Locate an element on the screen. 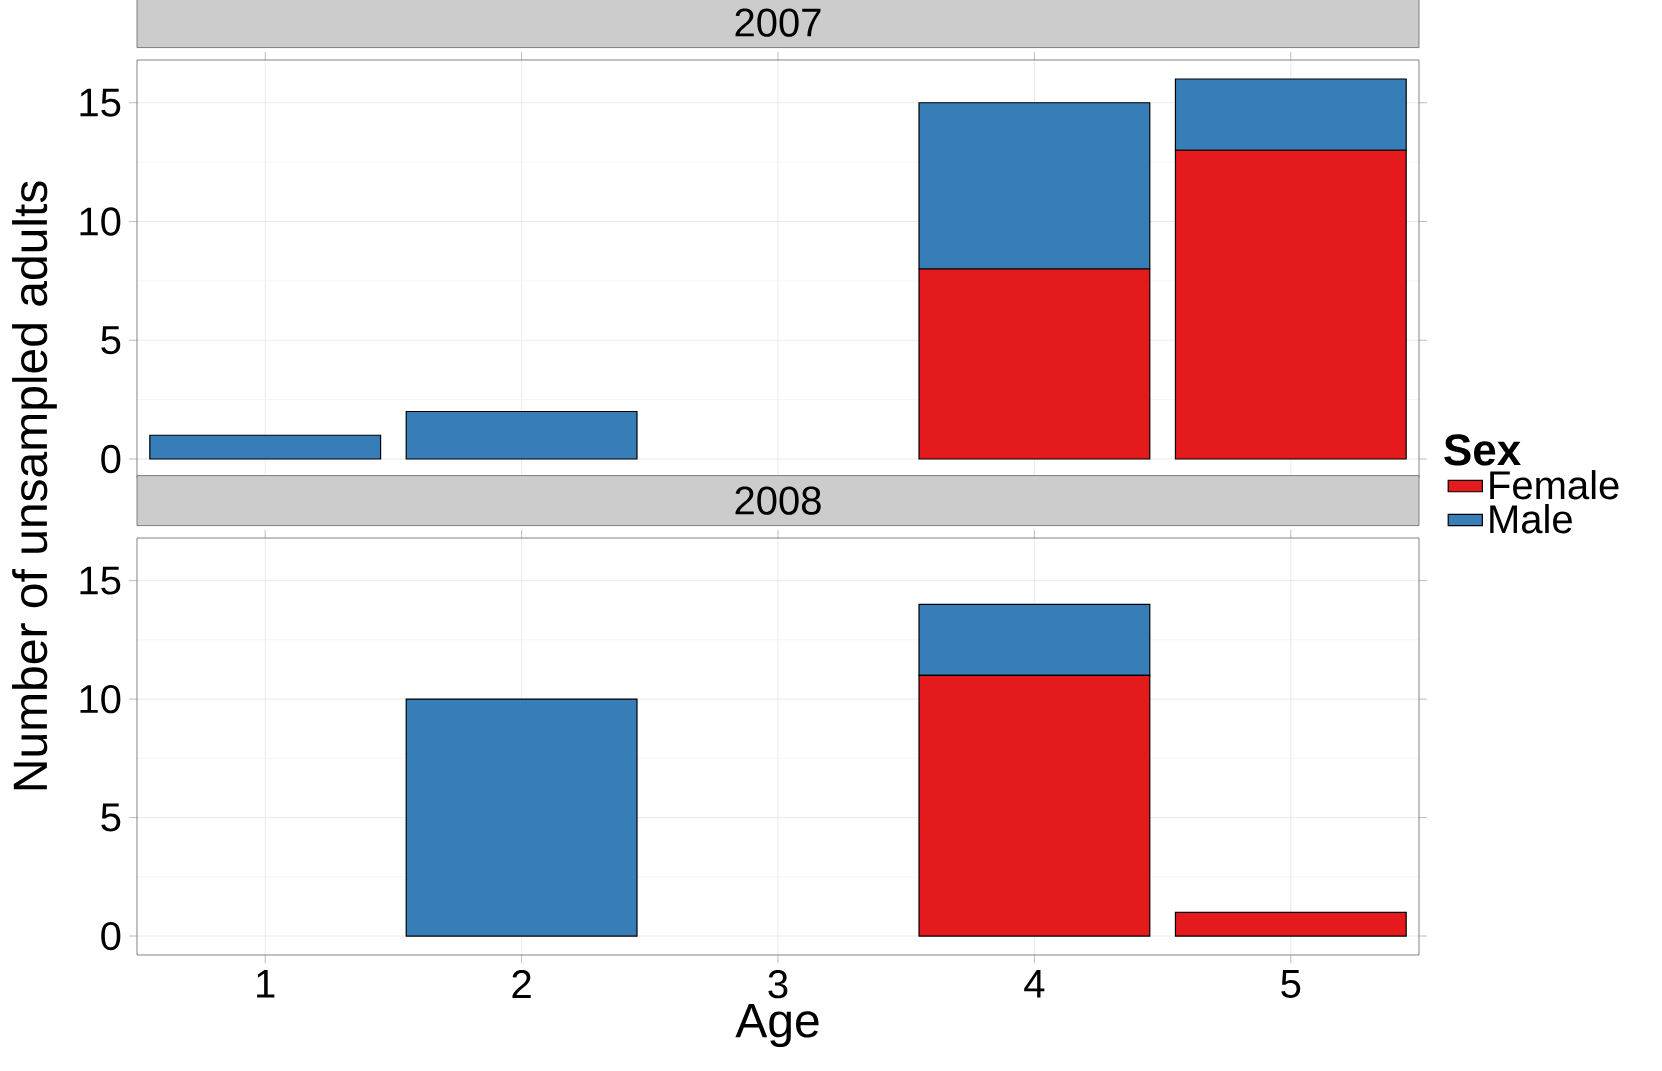  x-tick-label: 5 is located at coordinates (1291, 984).